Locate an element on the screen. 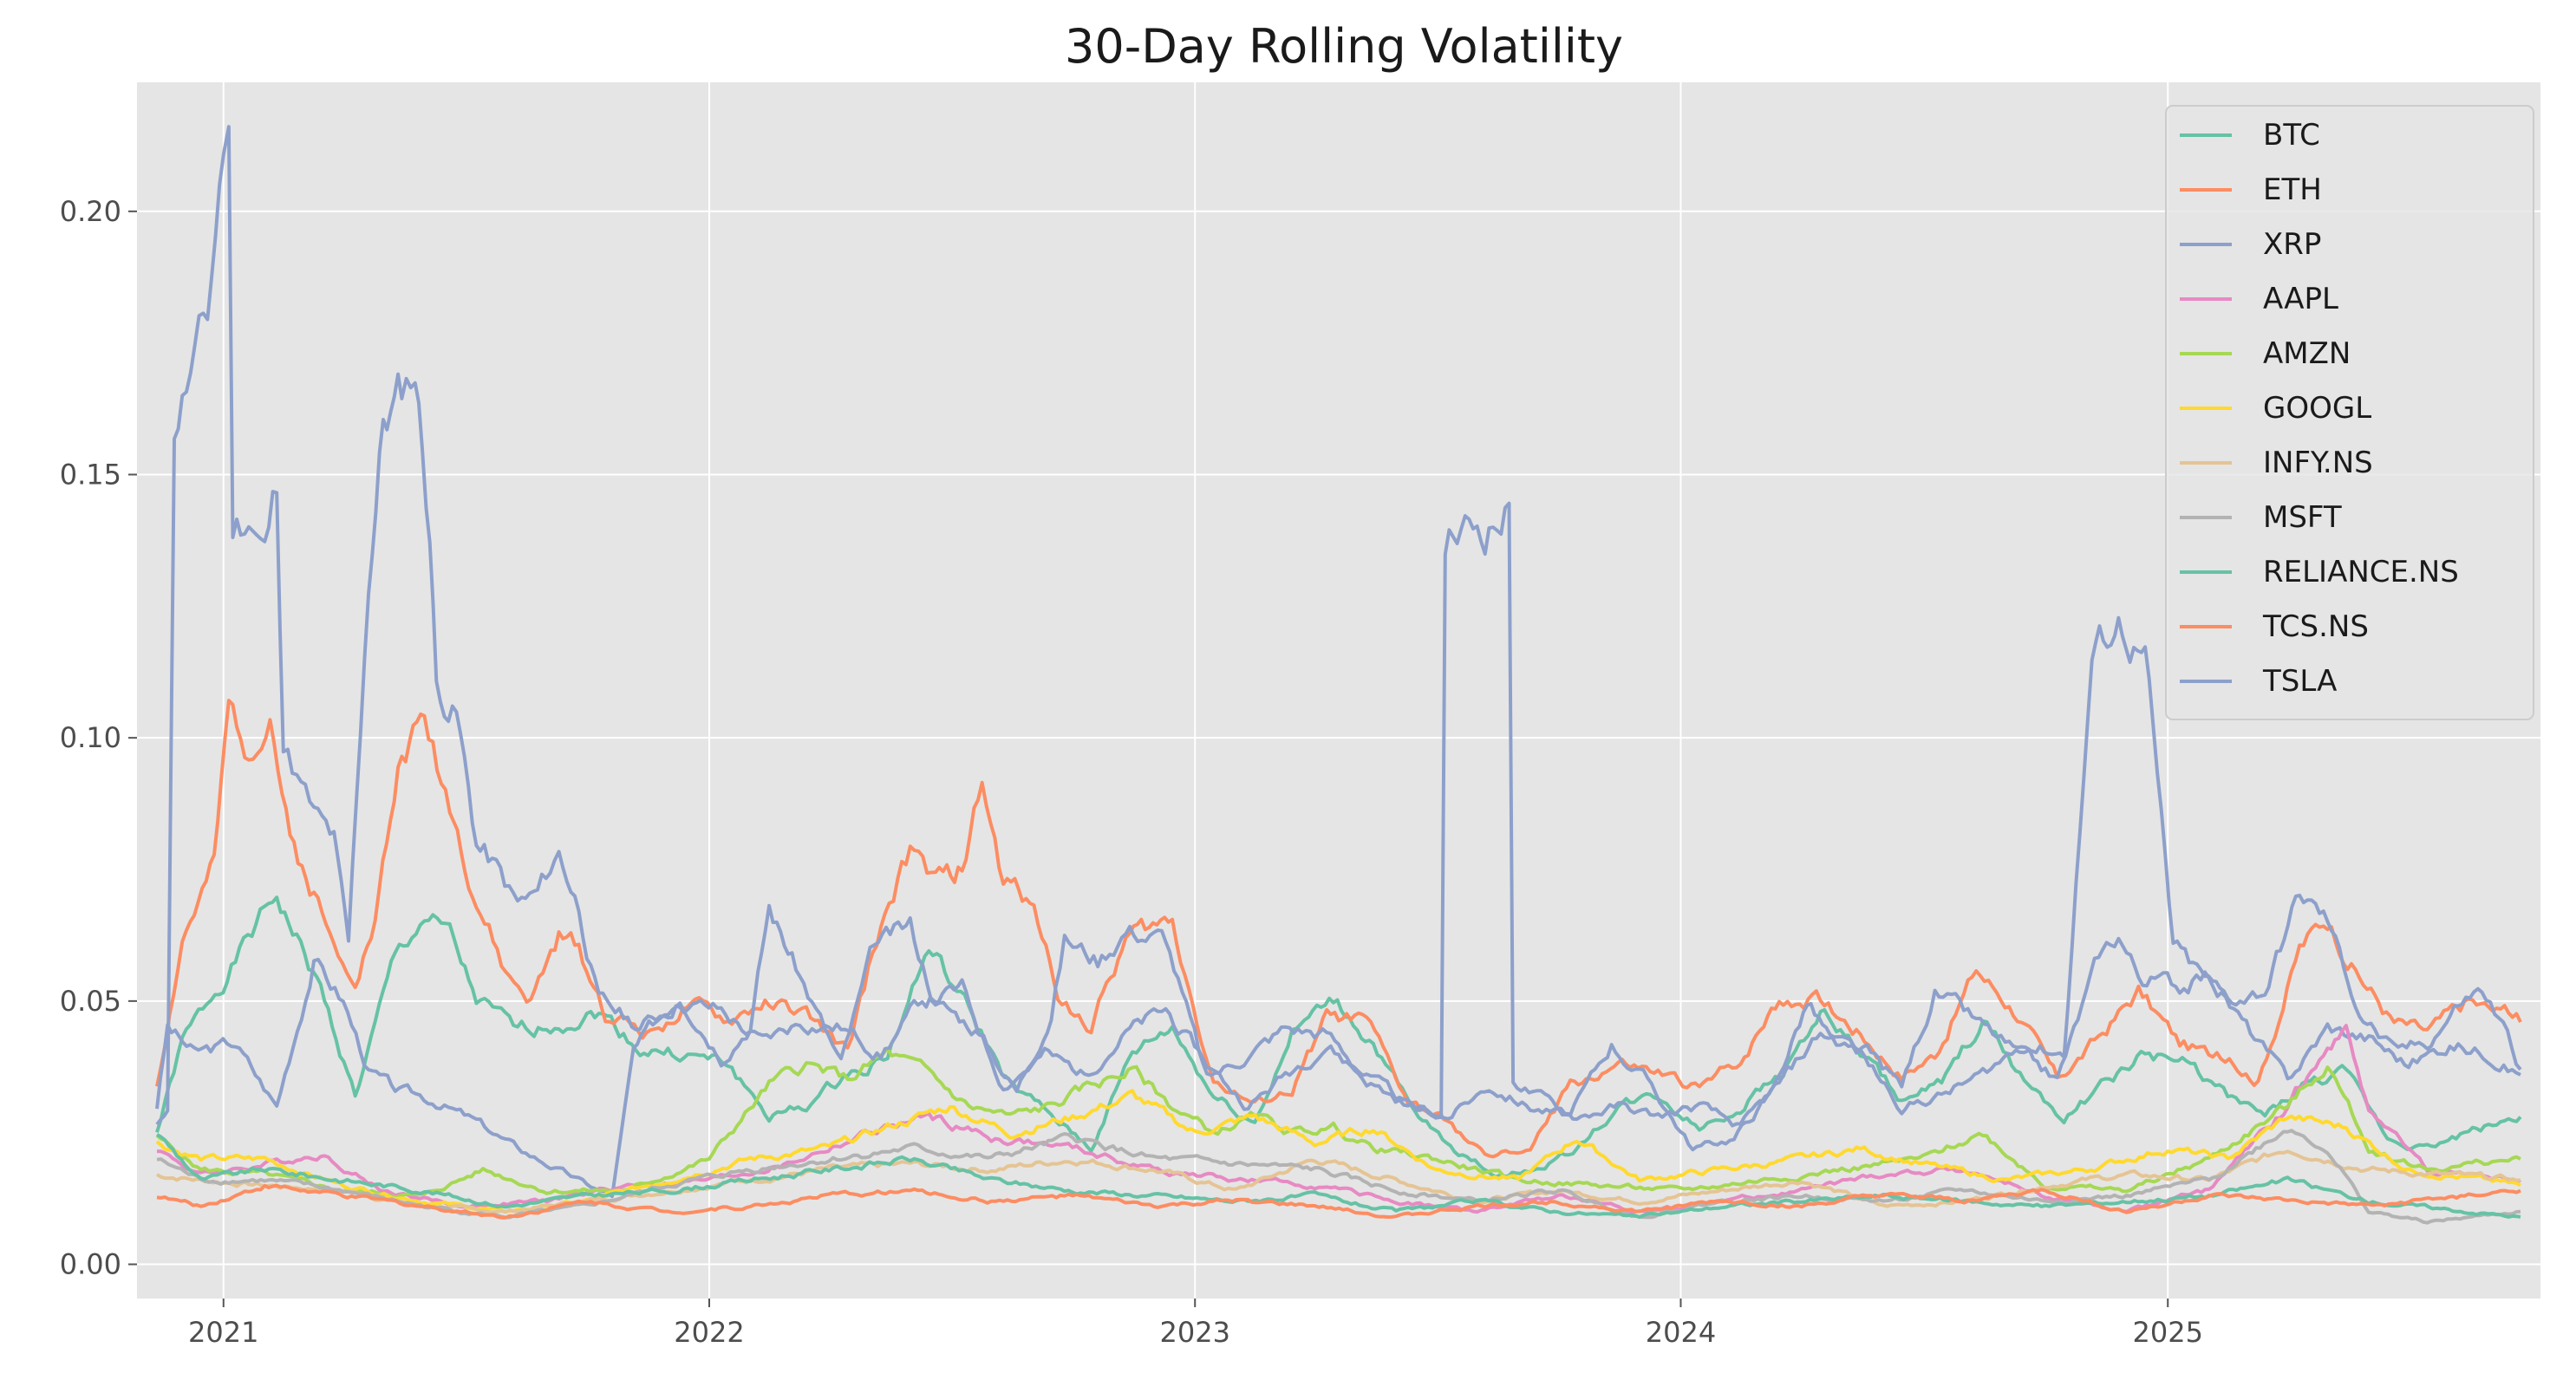 Image resolution: width=2576 pixels, height=1380 pixels. series-line-msft is located at coordinates (1338, 1177).